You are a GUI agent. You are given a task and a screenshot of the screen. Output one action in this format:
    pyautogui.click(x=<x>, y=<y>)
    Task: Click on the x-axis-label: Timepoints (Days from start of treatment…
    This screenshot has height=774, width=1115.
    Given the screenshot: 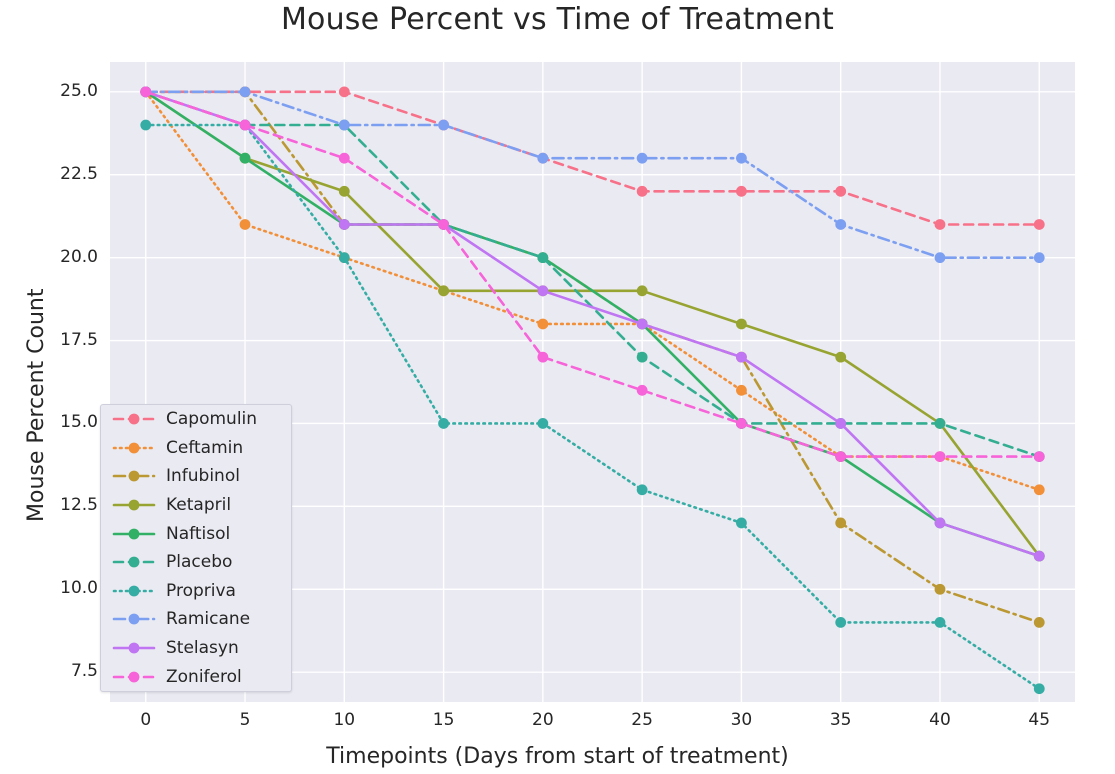 What is the action you would take?
    pyautogui.click(x=557, y=756)
    